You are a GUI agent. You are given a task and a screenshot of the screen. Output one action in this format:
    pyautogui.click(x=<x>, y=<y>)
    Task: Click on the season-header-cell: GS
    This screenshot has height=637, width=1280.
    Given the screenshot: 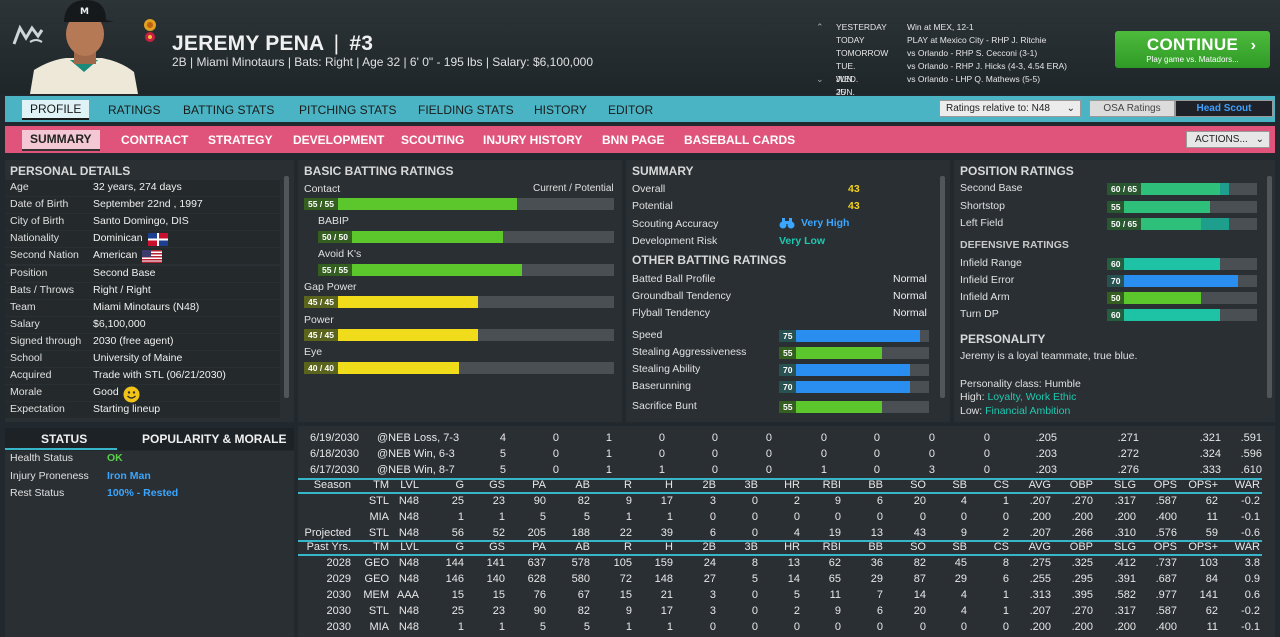 What is the action you would take?
    pyautogui.click(x=497, y=485)
    